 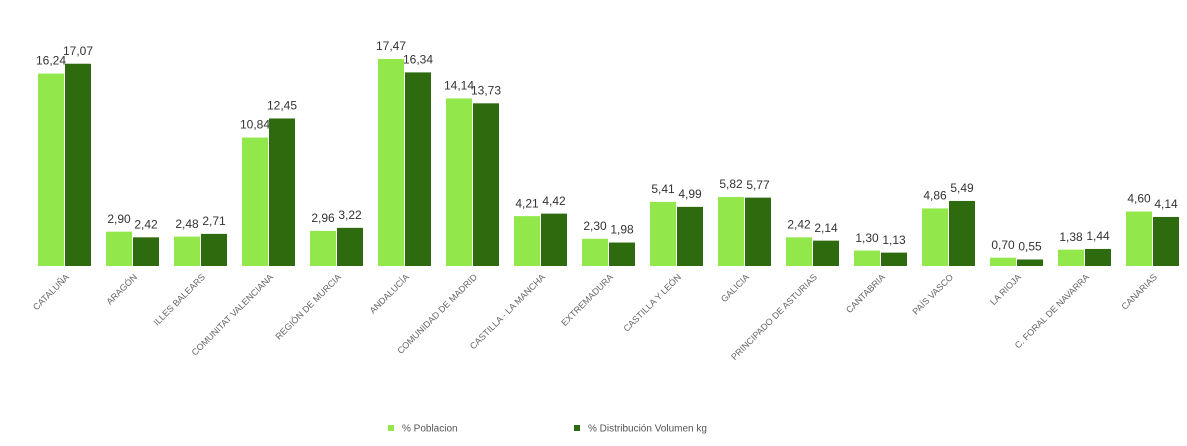 What do you see at coordinates (865, 293) in the screenshot?
I see `x-tick-label: CANTABRIA` at bounding box center [865, 293].